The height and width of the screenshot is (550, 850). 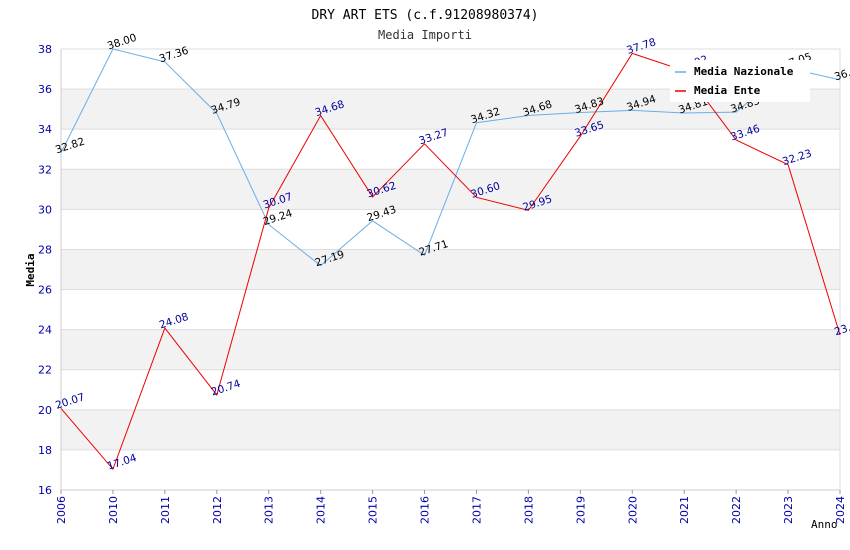 I want to click on y-tick-label: 28, so click(x=45, y=249).